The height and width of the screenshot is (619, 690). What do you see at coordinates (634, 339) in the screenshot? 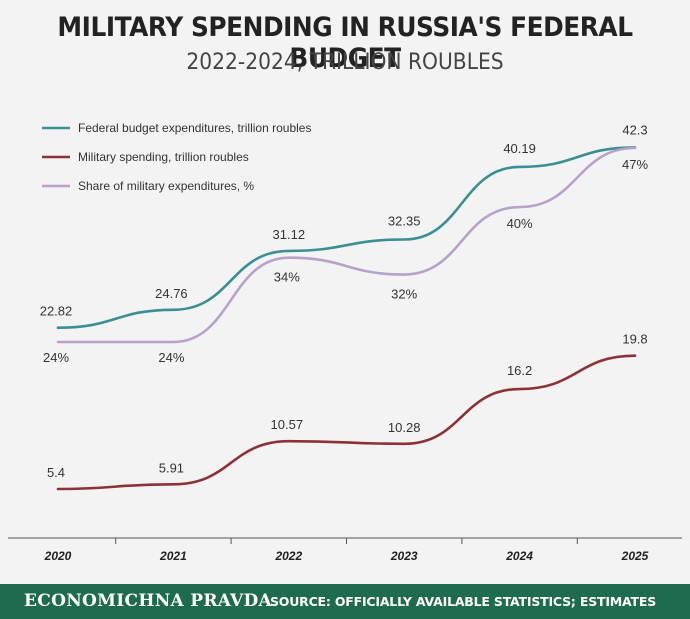
I see `data-label-military: 19.8` at bounding box center [634, 339].